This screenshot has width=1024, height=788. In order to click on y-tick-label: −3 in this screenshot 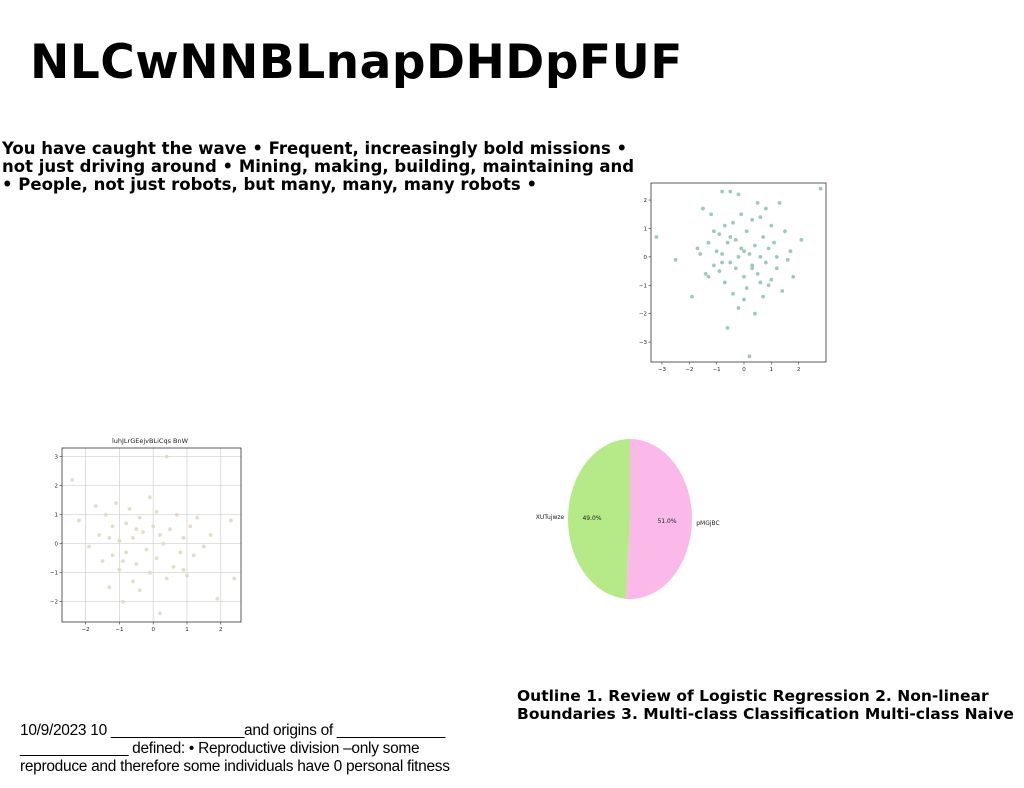, I will do `click(643, 343)`.